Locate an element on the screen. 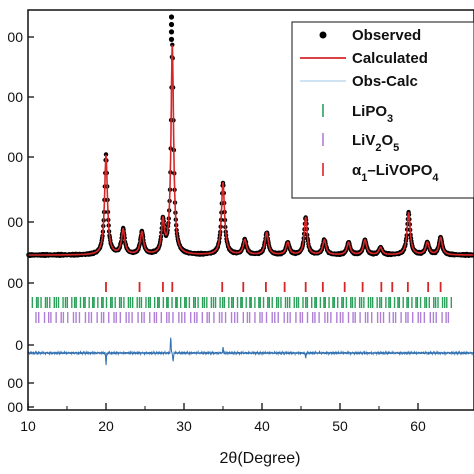 The image size is (474, 474). x-tick-label: 40 is located at coordinates (262, 426).